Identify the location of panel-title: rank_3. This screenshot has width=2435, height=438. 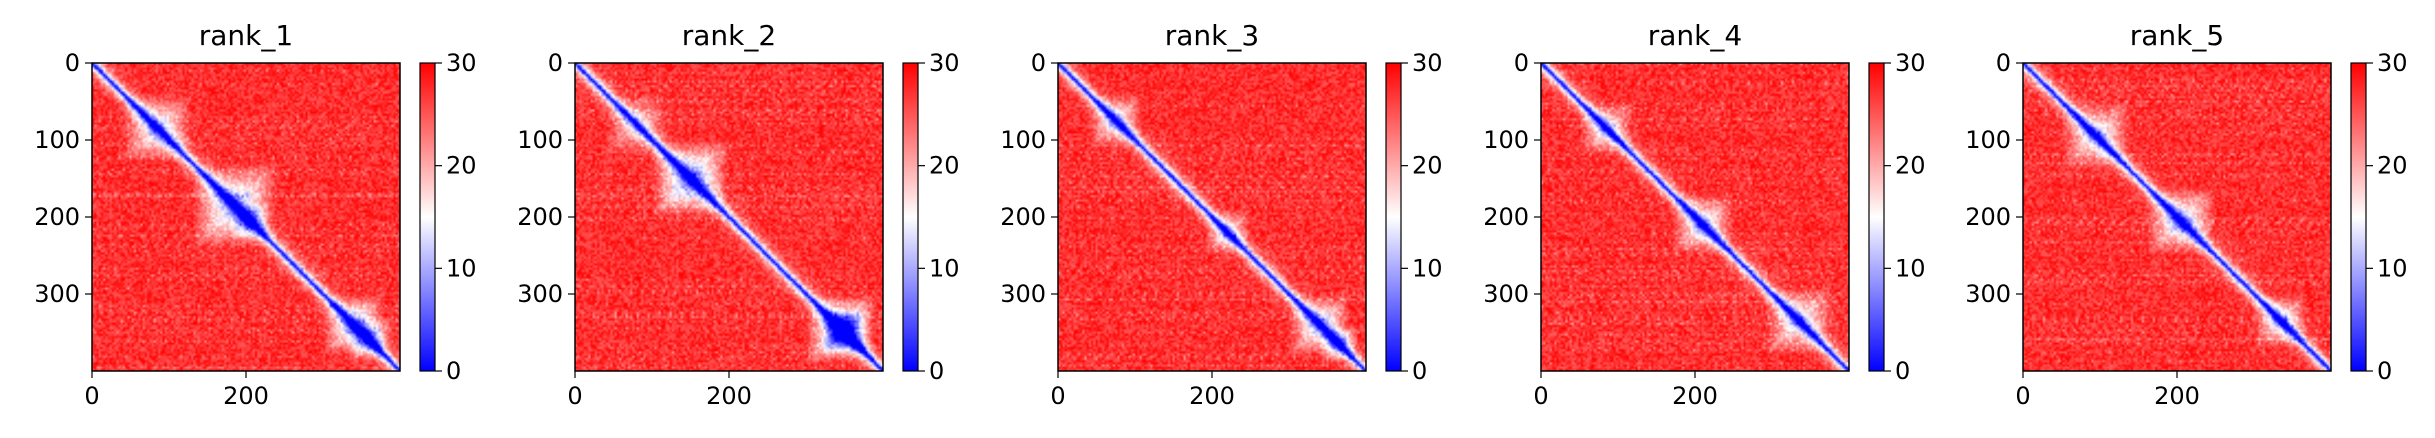
(1212, 35).